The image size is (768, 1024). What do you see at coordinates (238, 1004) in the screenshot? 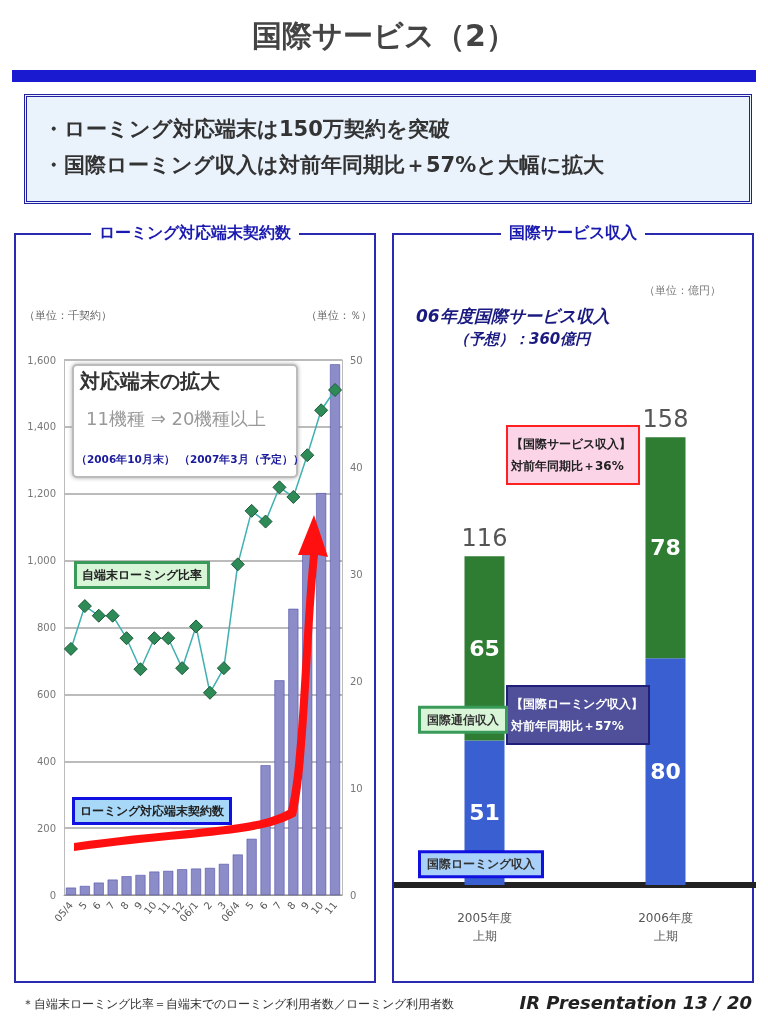
I see `text: ＊自端末ローミング比率＝自端末でのローミング利用者数／ローミング利用者数` at bounding box center [238, 1004].